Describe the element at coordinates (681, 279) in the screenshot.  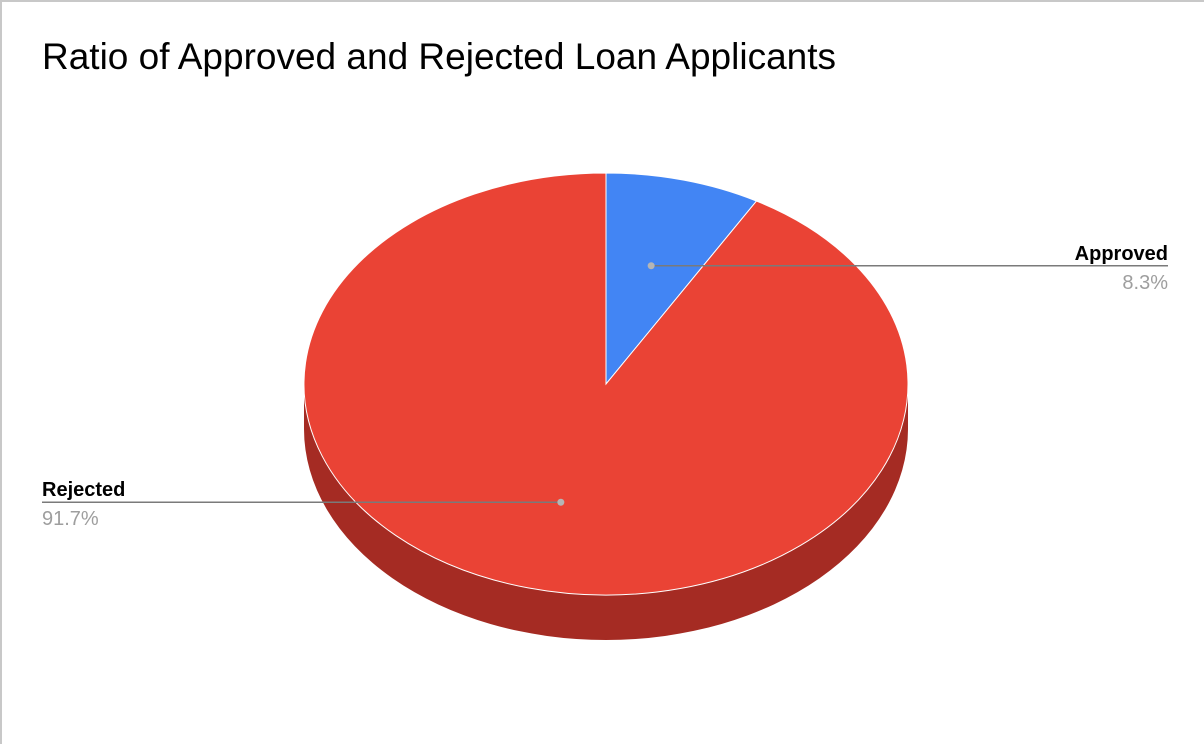
I see `pie-slice-approved` at that location.